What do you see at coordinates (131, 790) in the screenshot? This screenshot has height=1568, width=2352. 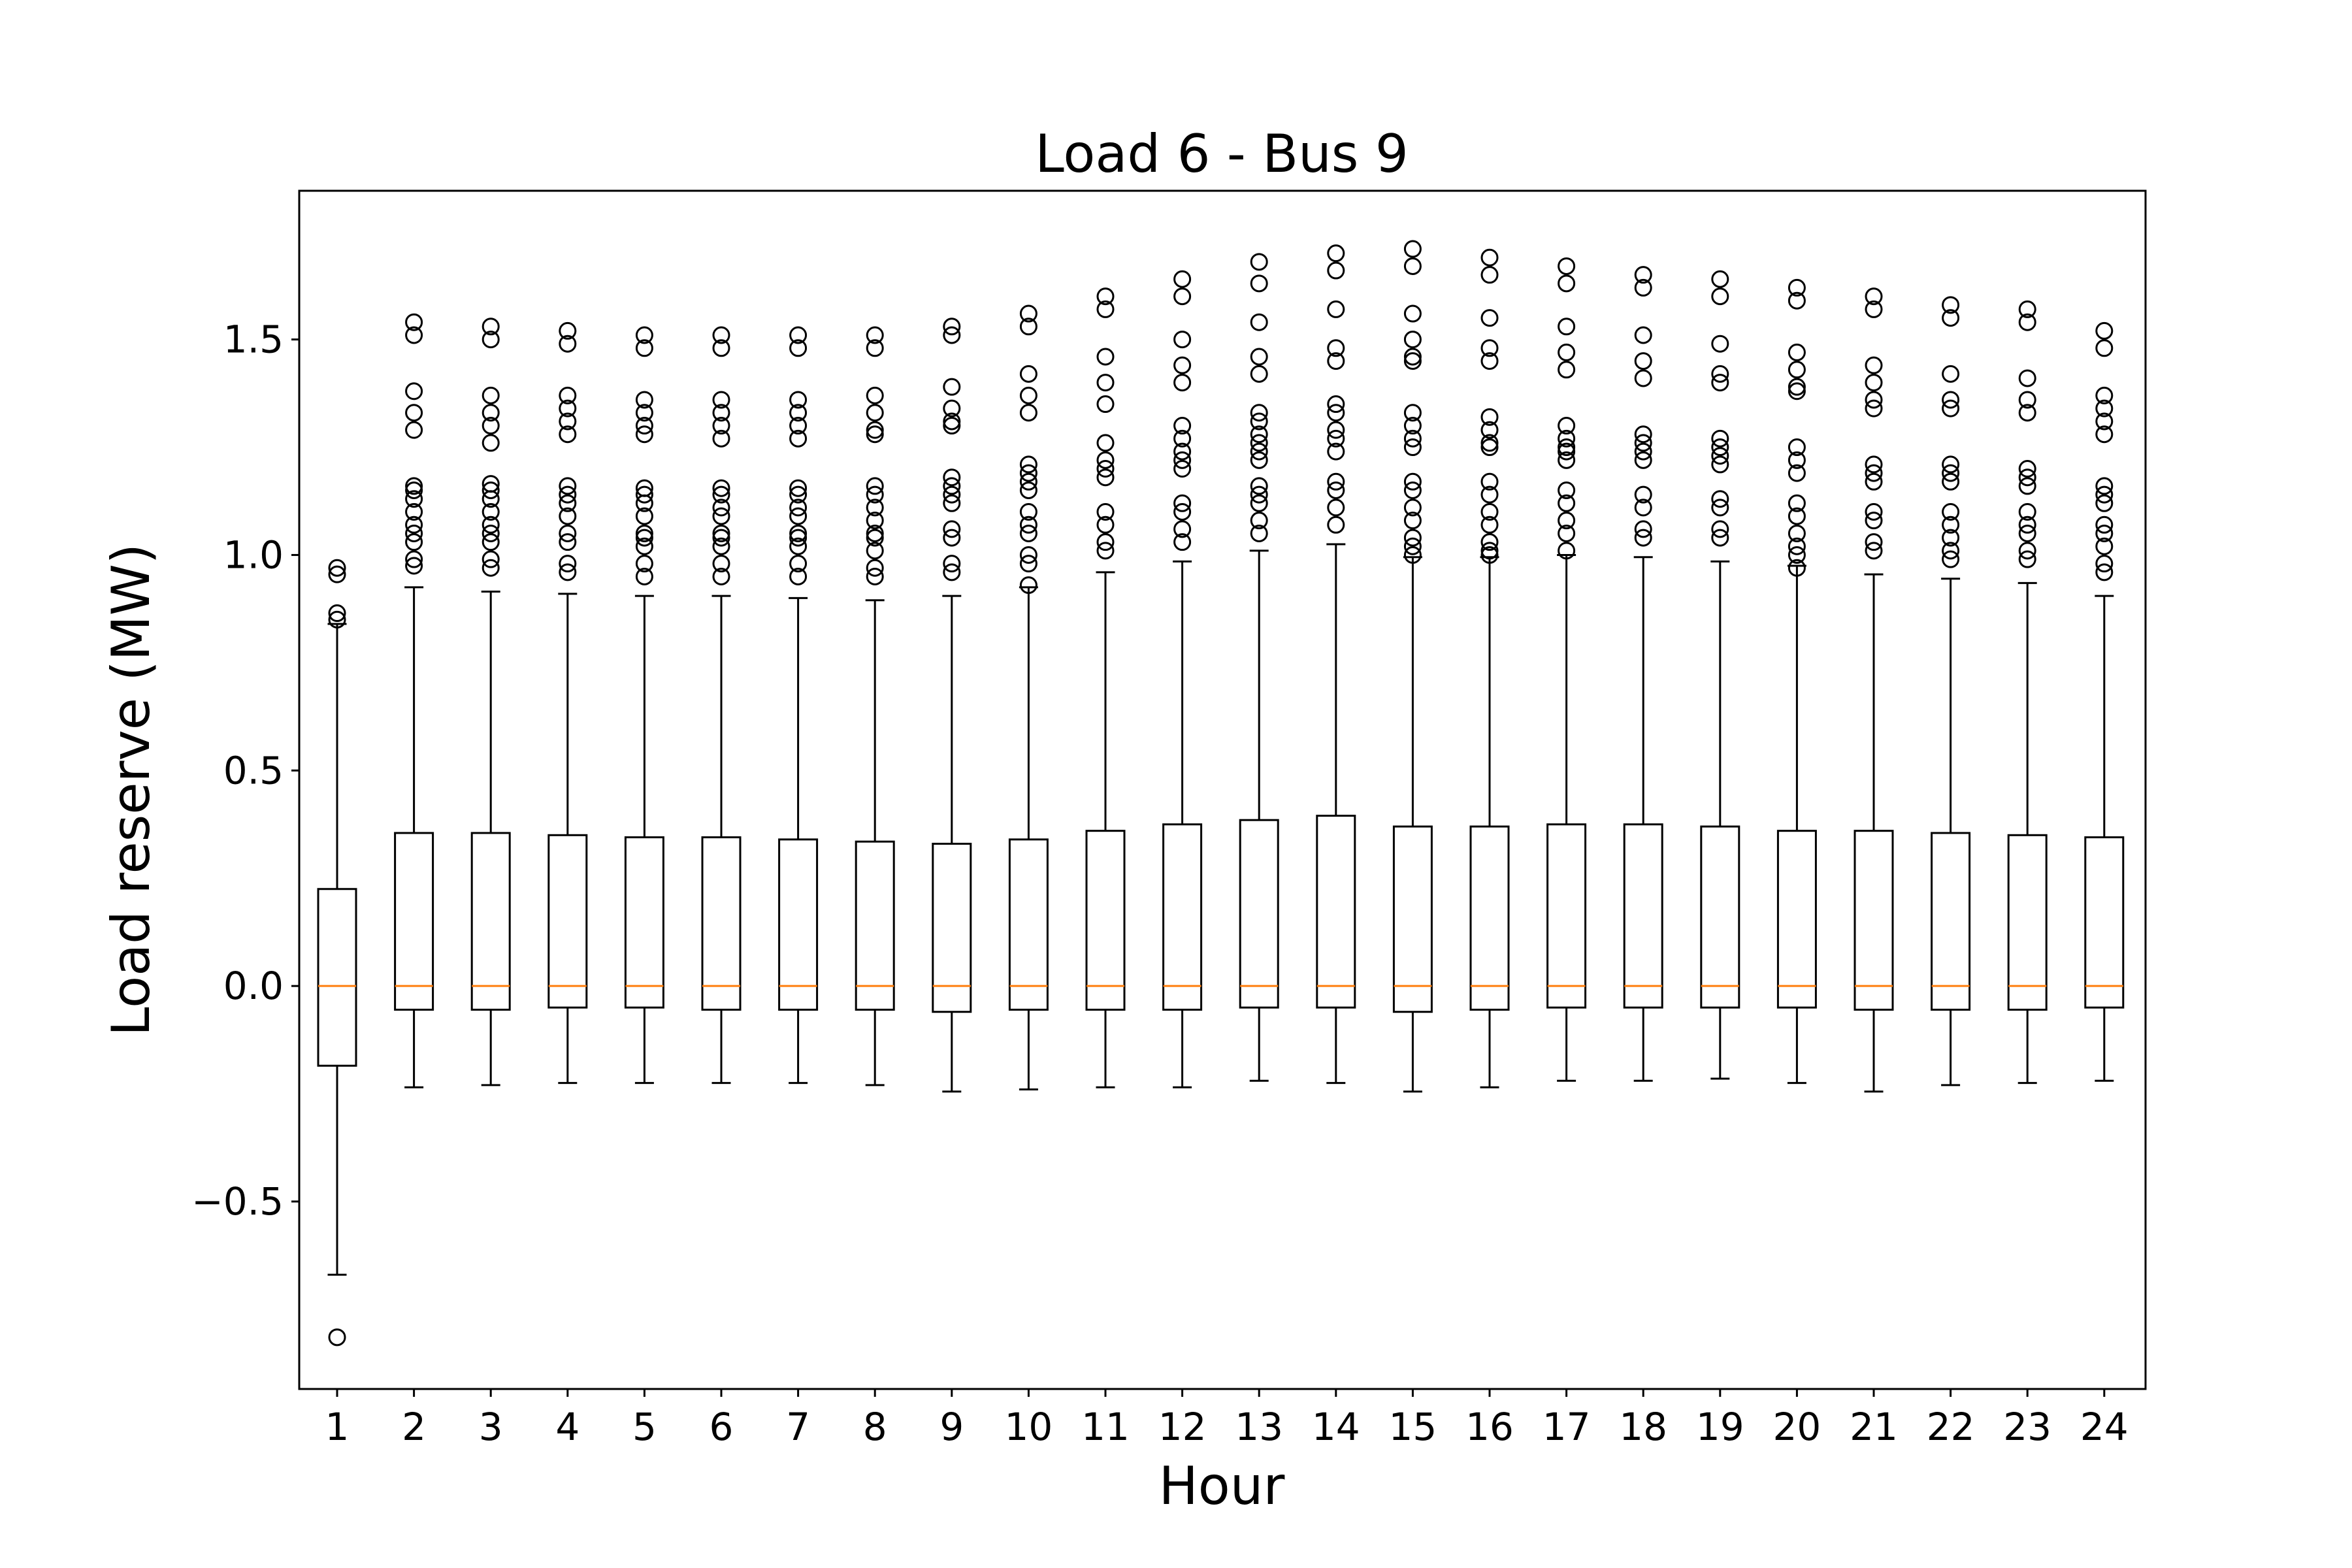 I see `y-axis-label: Load reserve (MW)` at bounding box center [131, 790].